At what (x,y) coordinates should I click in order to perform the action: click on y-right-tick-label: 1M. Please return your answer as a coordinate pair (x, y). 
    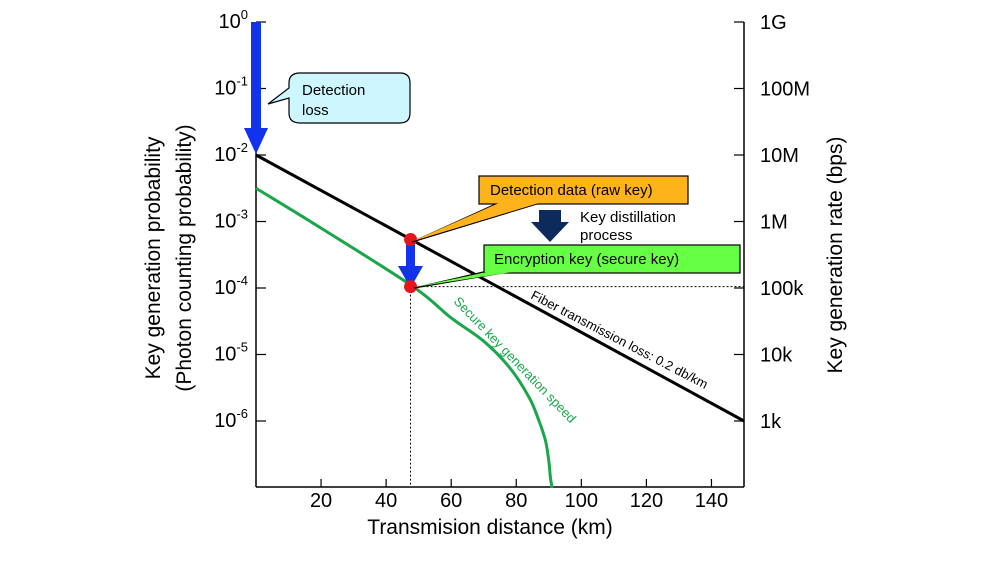
    Looking at the image, I should click on (774, 223).